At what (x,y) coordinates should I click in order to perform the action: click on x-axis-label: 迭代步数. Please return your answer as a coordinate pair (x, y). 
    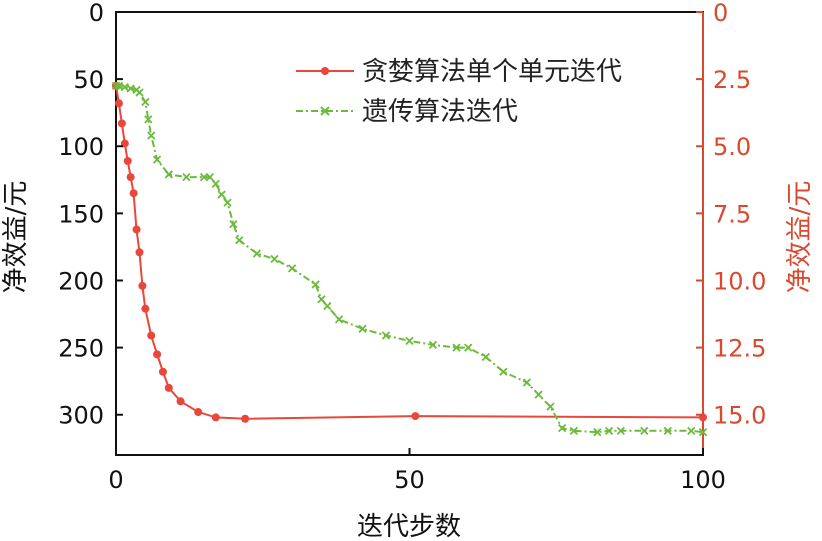
    Looking at the image, I should click on (409, 526).